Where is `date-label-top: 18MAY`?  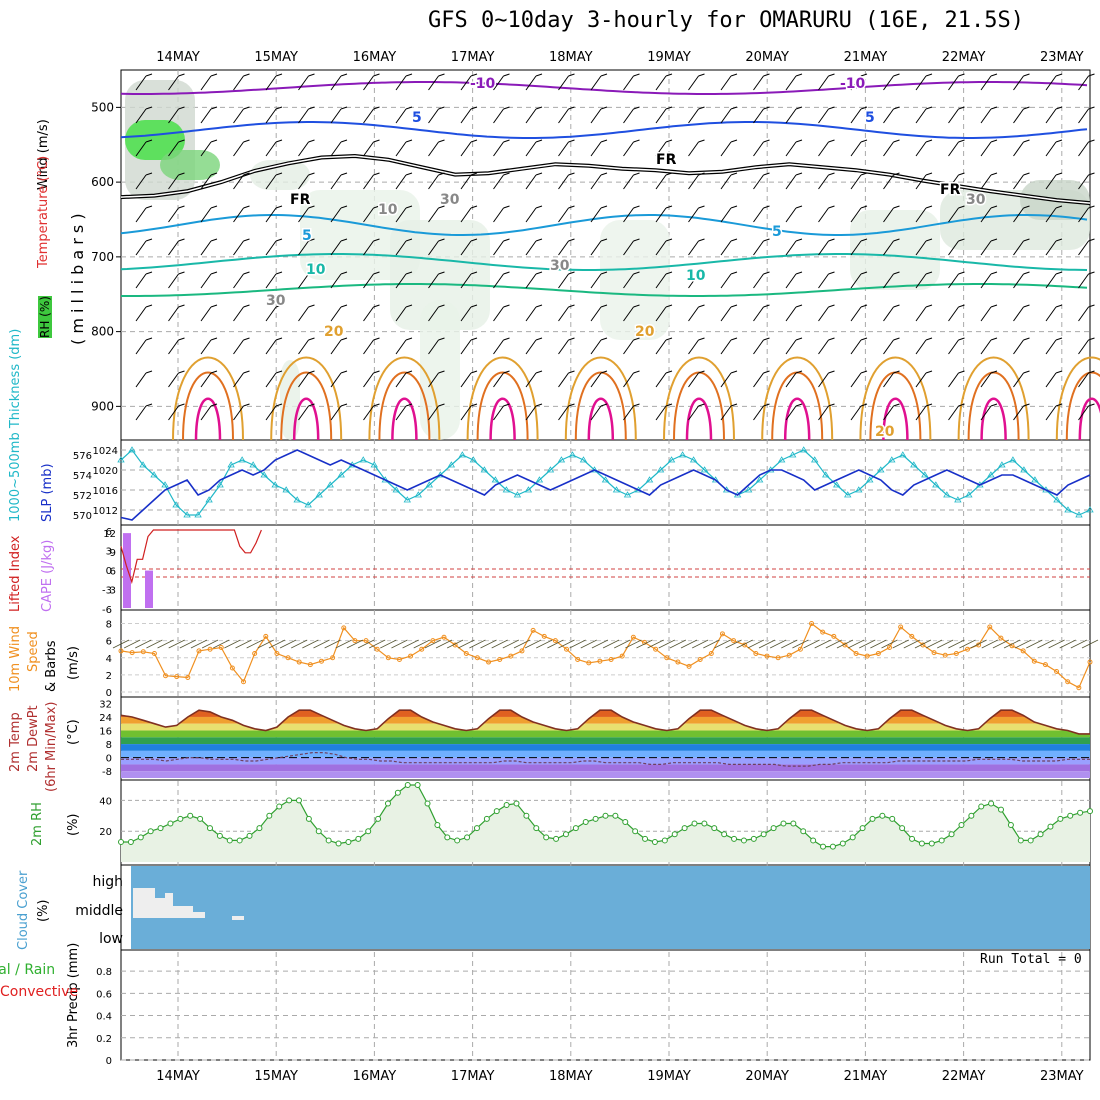
date-label-top: 18MAY is located at coordinates (571, 57).